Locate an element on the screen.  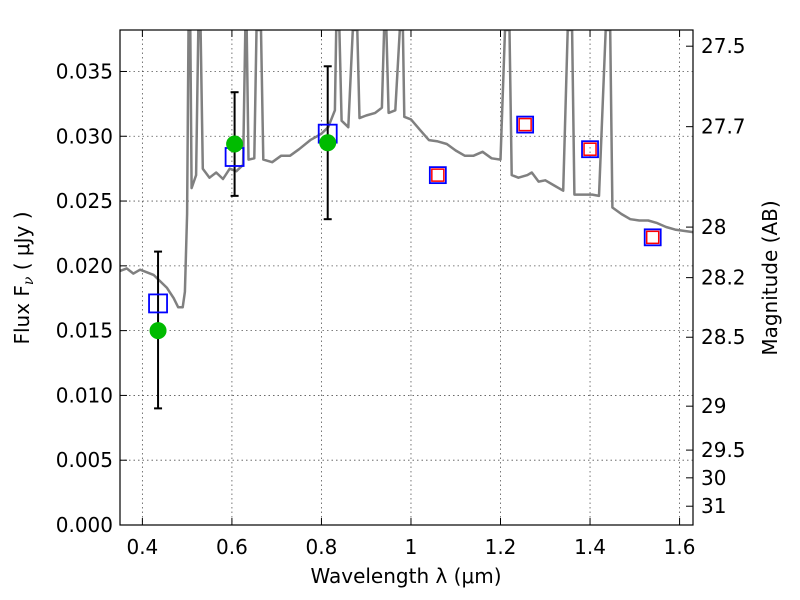
y-tick-label: 0.030 is located at coordinates (84, 136).